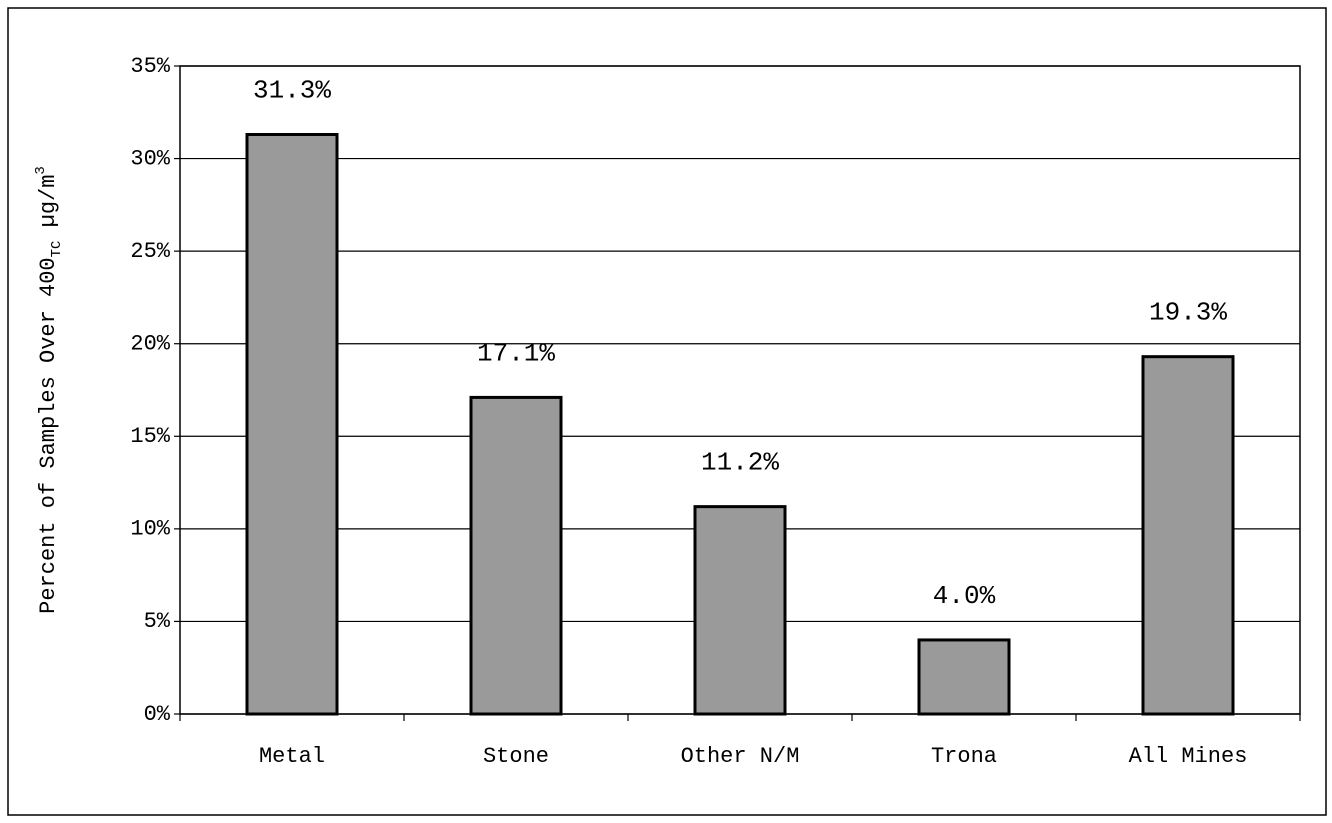 The image size is (1332, 823). What do you see at coordinates (41, 170) in the screenshot?
I see `y-label-sup: 3` at bounding box center [41, 170].